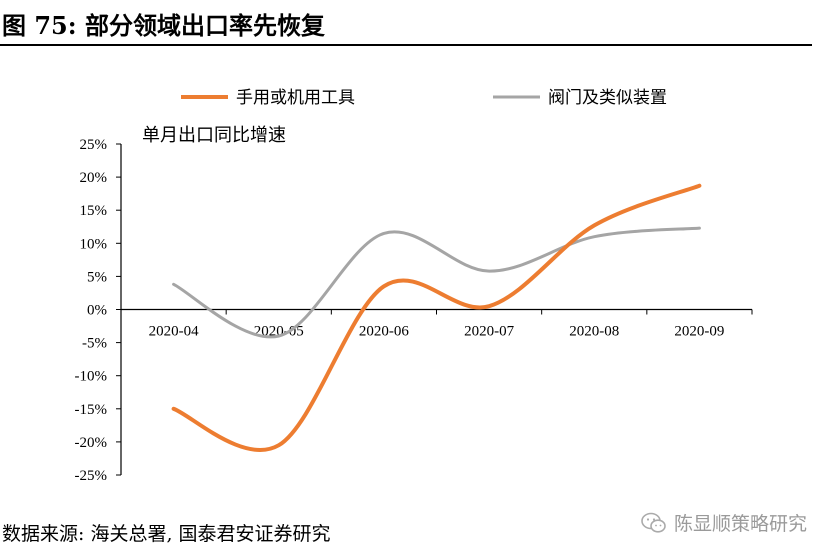 The width and height of the screenshot is (833, 559). I want to click on source-note: 数据来源: 海关总署, 国泰君安证券研究, so click(166, 534).